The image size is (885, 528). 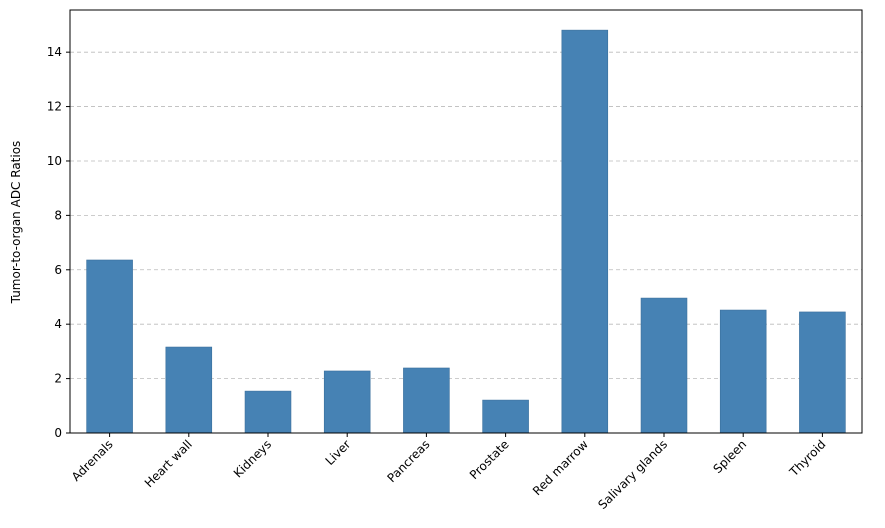 What do you see at coordinates (338, 452) in the screenshot?
I see `x-tick-label: Liver` at bounding box center [338, 452].